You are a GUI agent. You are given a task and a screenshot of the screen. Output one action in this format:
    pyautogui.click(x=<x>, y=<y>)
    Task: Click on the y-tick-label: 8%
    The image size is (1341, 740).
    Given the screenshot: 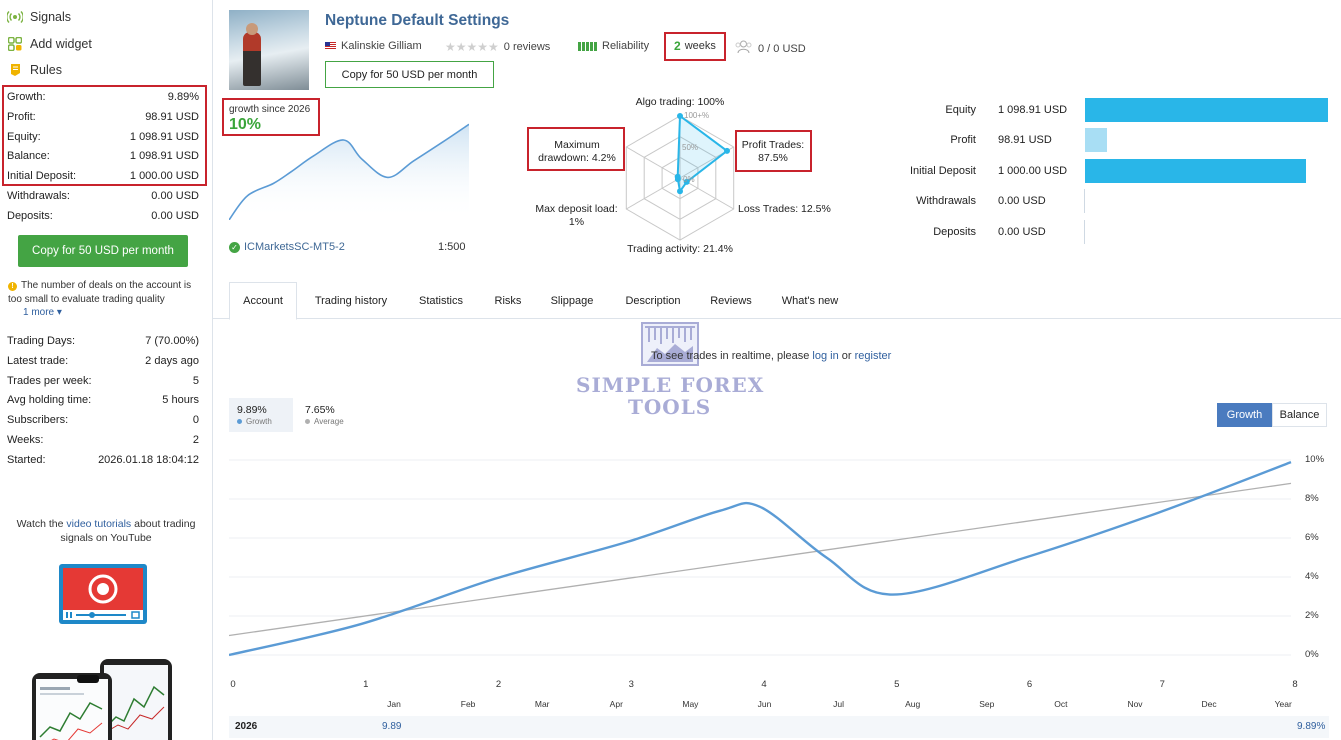 What is the action you would take?
    pyautogui.click(x=1312, y=498)
    